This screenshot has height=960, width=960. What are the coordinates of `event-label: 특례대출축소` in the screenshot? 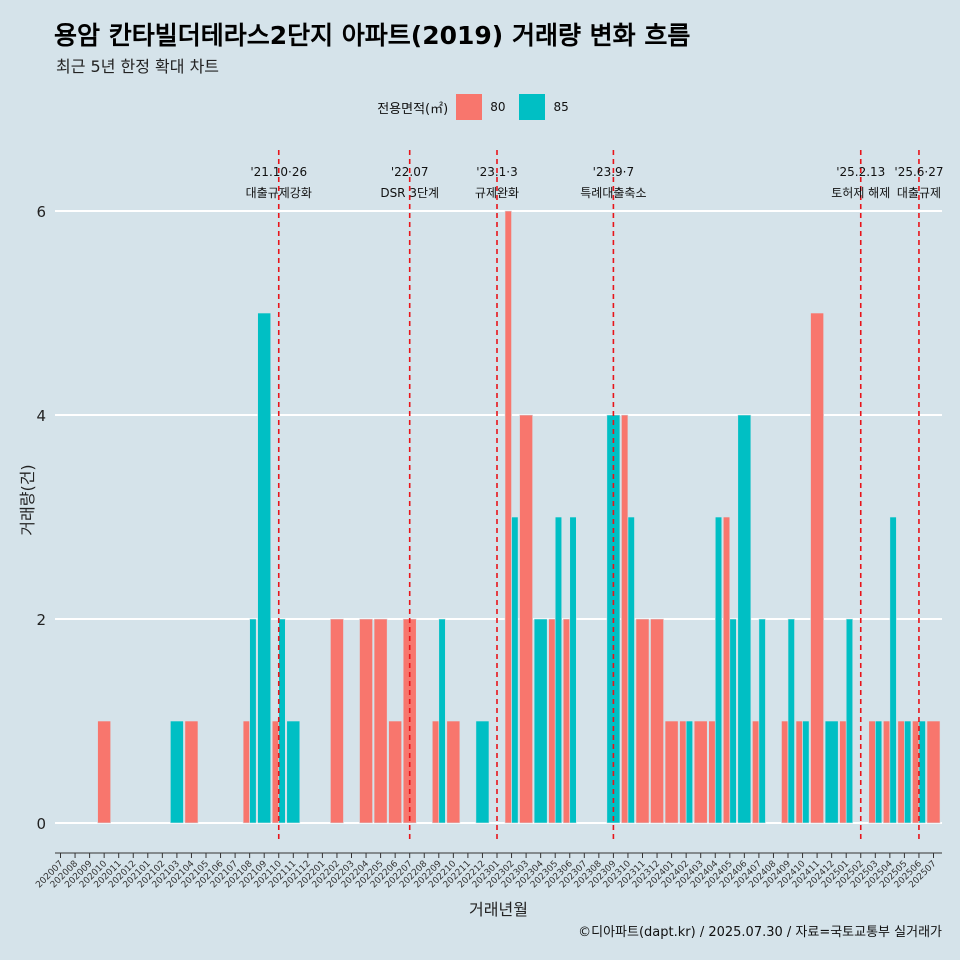 It's located at (613, 193).